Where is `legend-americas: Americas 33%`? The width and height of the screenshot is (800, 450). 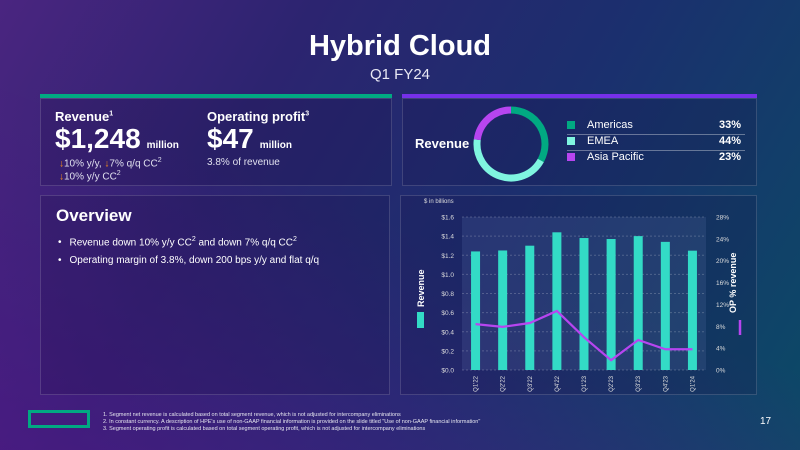 legend-americas: Americas 33% is located at coordinates (656, 126).